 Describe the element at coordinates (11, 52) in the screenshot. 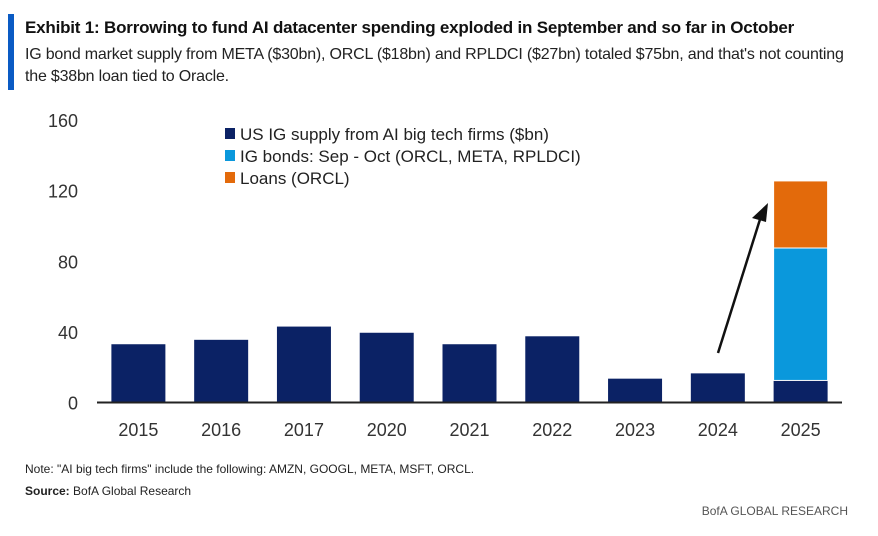

I see `accent-bar` at that location.